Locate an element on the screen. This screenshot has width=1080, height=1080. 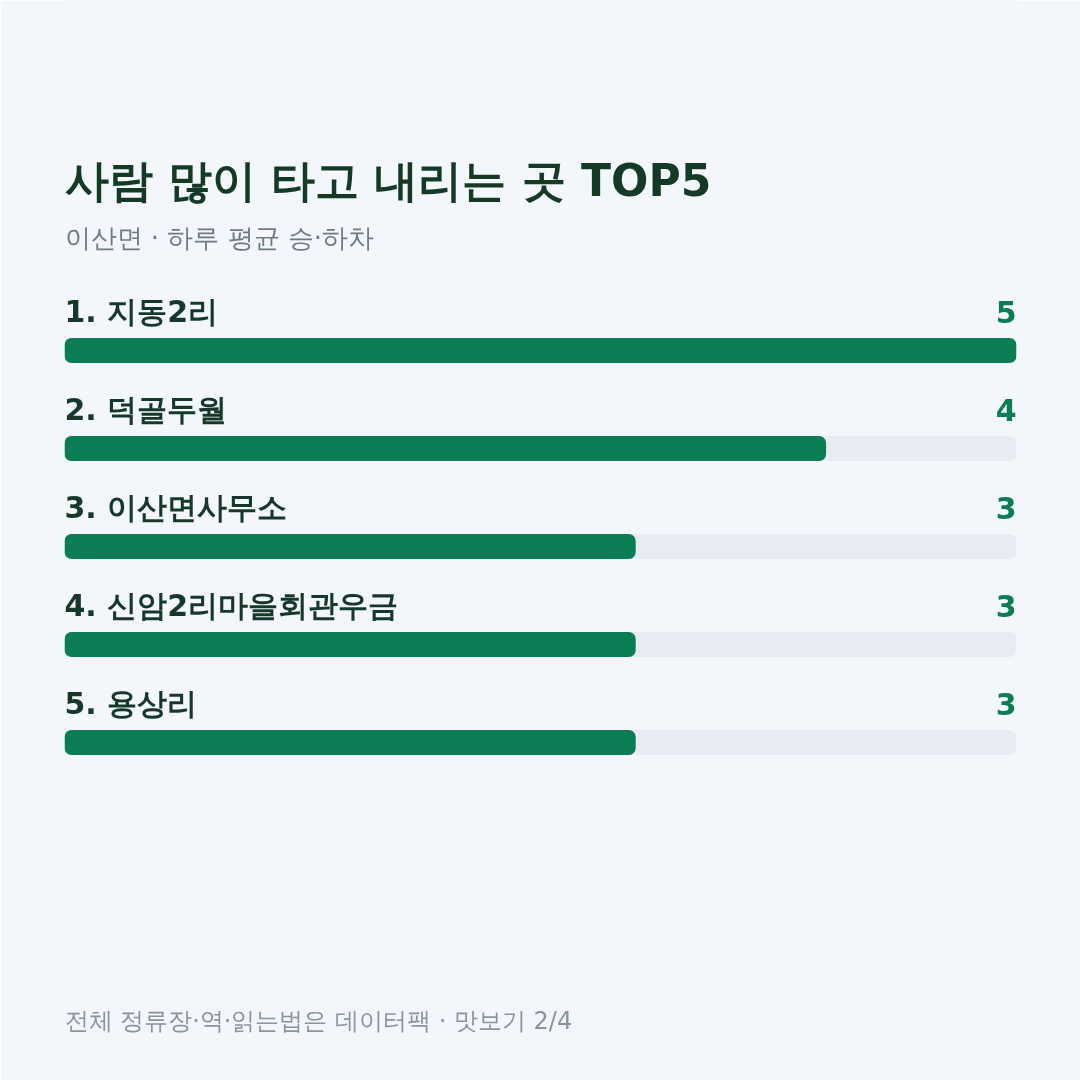
y-tick-label: 4. 신암2리마을회관우금 is located at coordinates (231, 605).